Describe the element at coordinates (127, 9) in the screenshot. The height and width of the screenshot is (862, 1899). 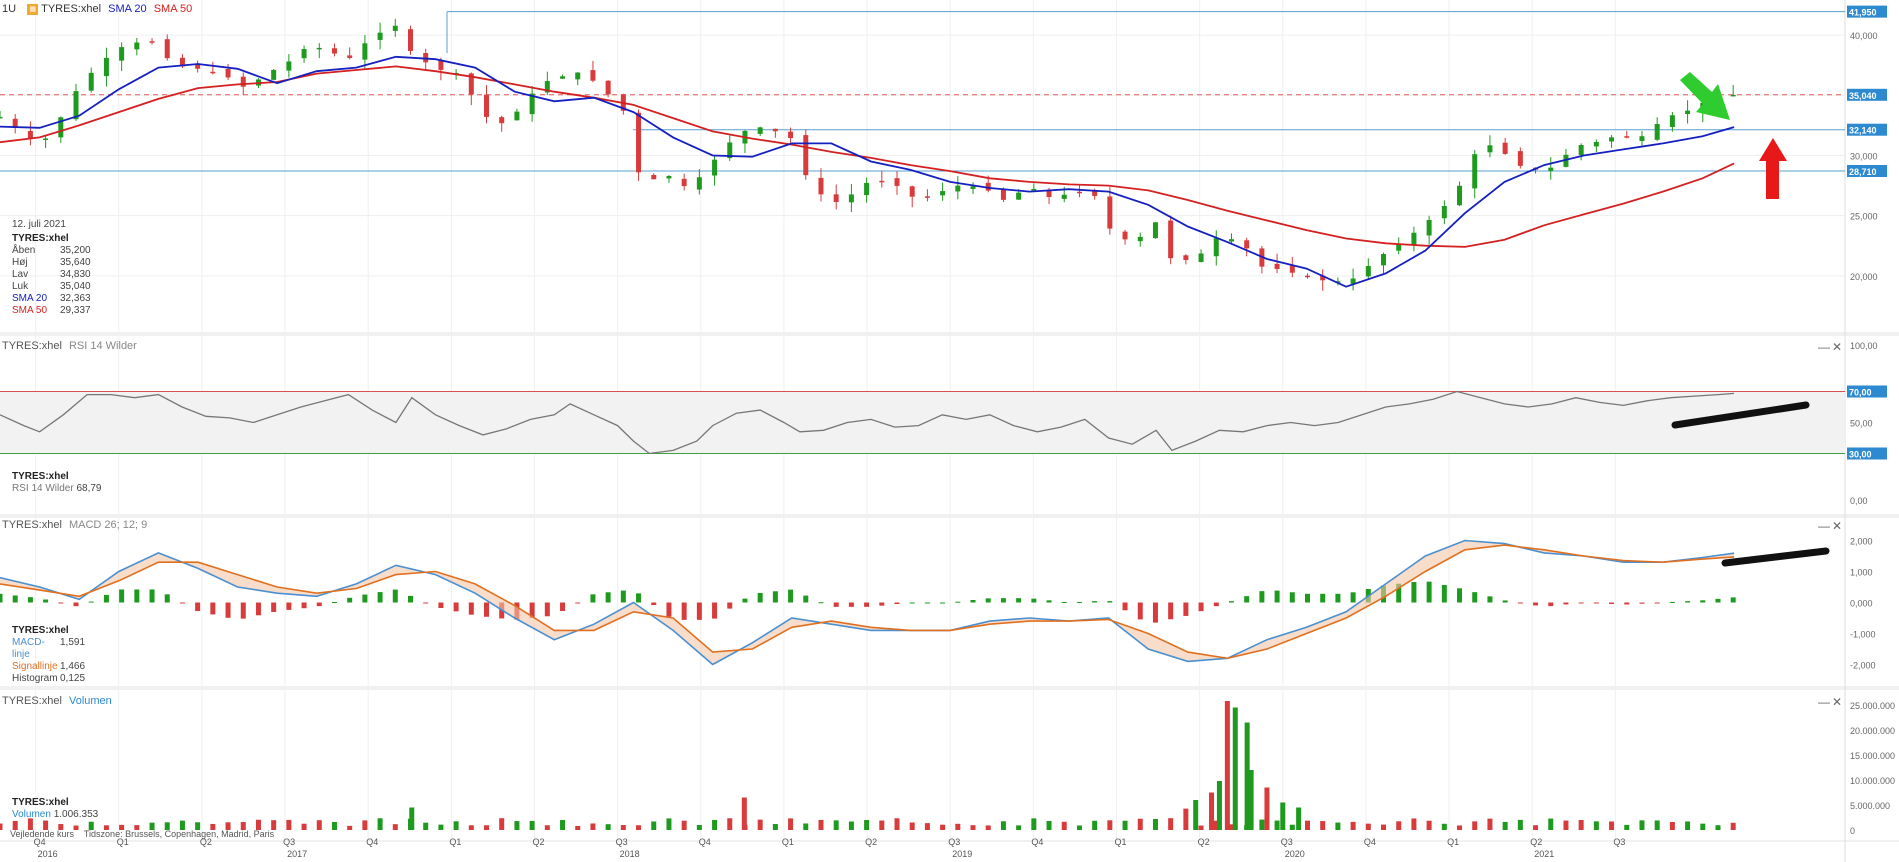
I see `sma20-legend: SMA 20` at that location.